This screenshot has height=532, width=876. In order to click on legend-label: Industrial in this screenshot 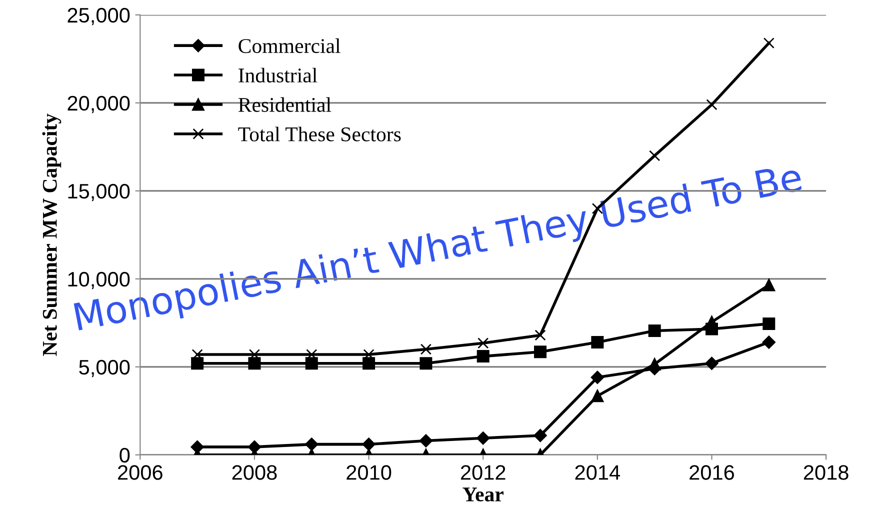, I will do `click(278, 75)`.